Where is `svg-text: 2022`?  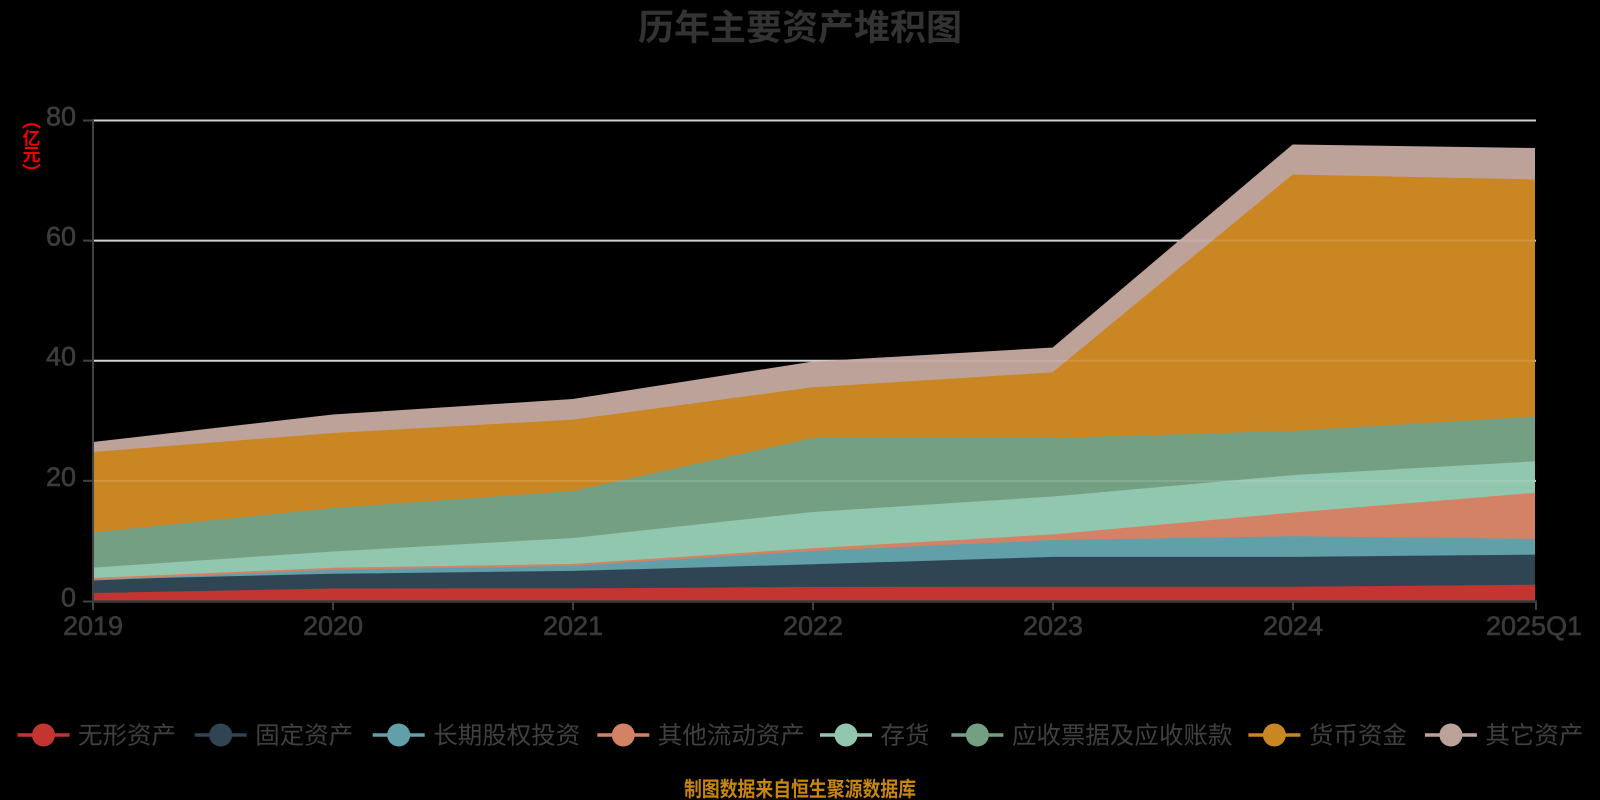 svg-text: 2022 is located at coordinates (813, 626).